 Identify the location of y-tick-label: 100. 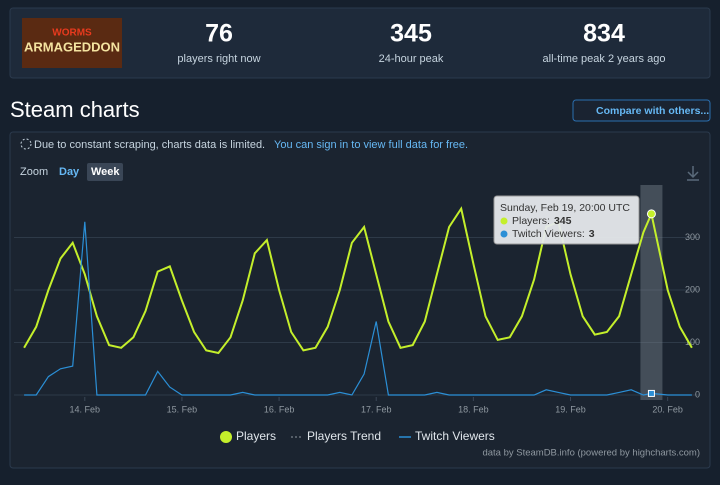
(692, 342).